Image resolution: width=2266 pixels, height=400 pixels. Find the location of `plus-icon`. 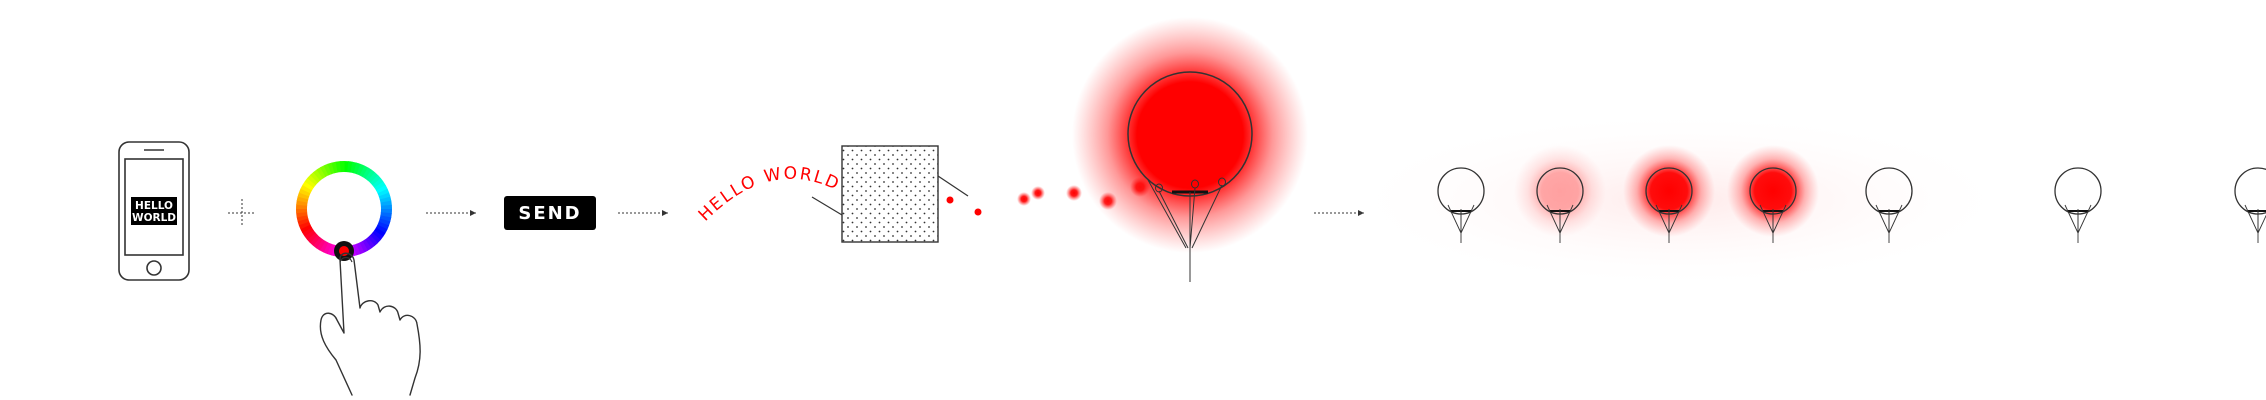

plus-icon is located at coordinates (242, 213).